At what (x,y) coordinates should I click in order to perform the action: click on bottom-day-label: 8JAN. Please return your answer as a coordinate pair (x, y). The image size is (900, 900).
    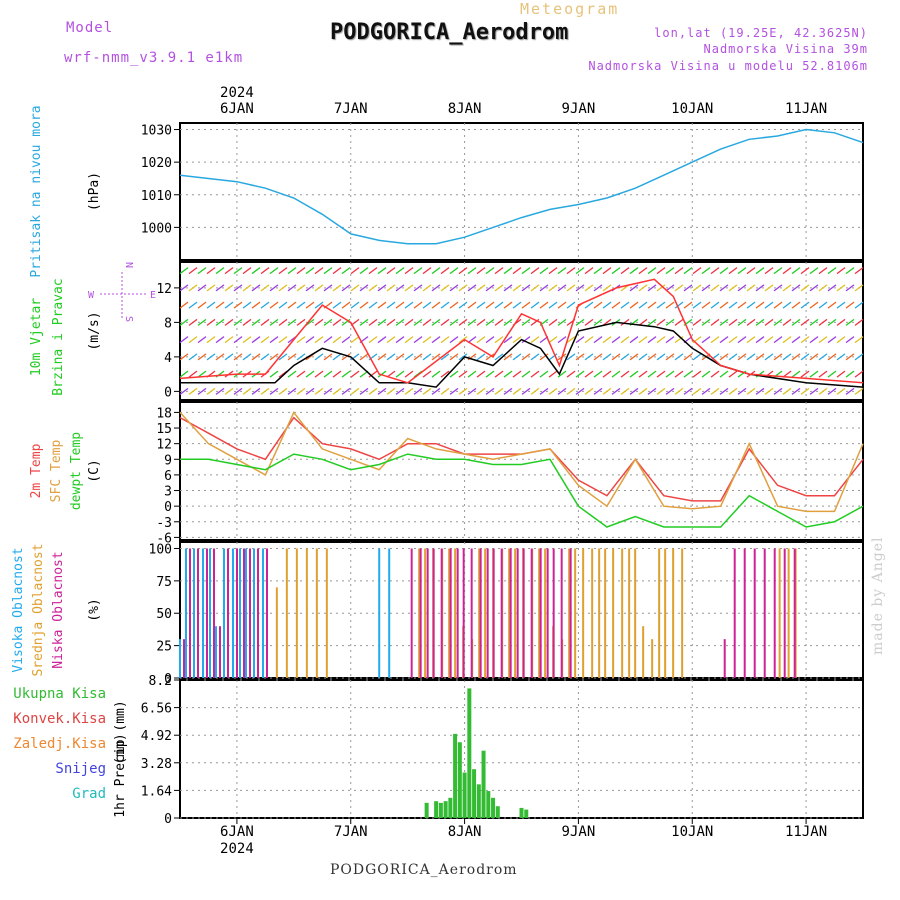
    Looking at the image, I should click on (465, 832).